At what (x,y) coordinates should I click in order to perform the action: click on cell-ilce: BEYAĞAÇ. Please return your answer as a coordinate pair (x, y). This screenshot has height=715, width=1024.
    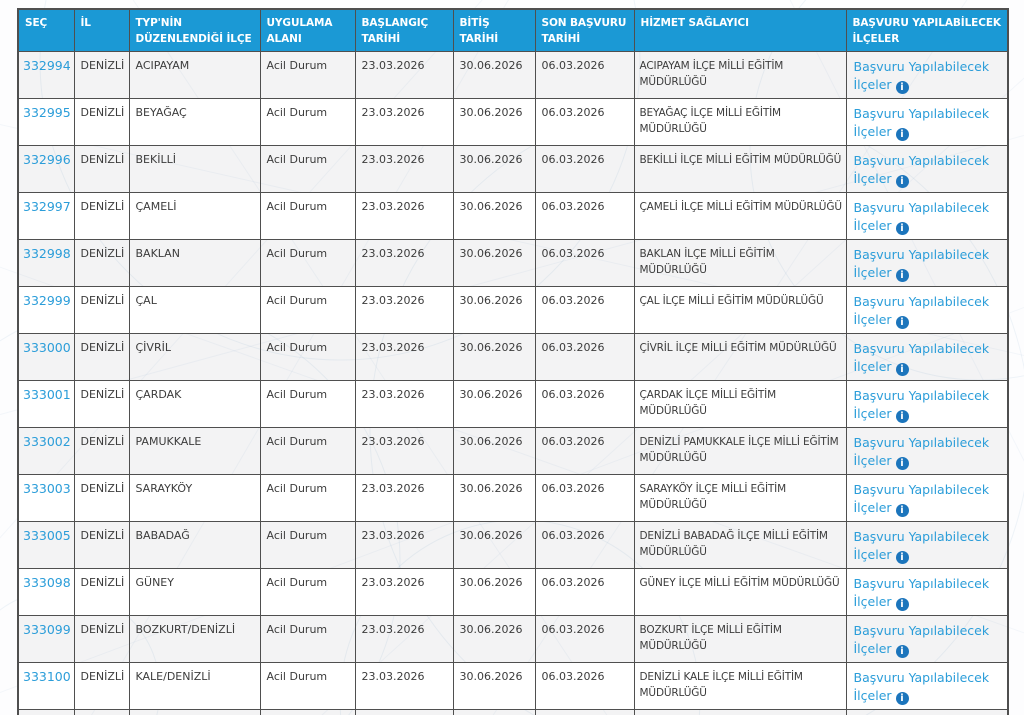
    Looking at the image, I should click on (194, 122).